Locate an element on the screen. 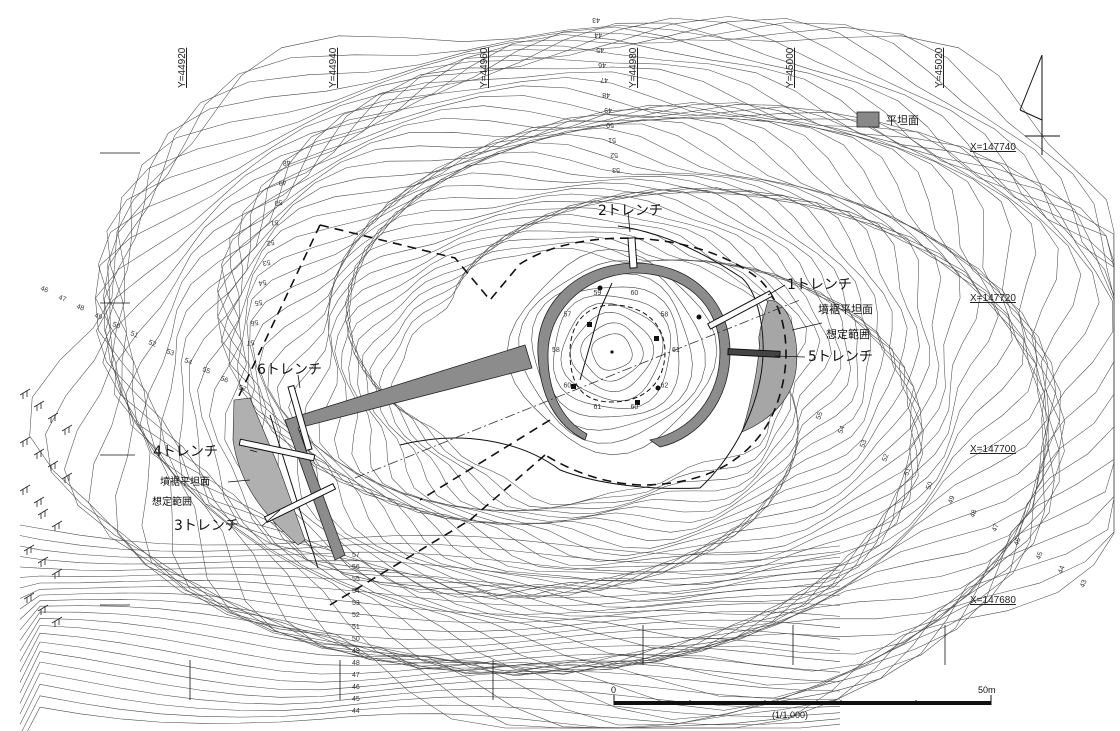 The image size is (1120, 731). trench-label-1: 1トレンチ is located at coordinates (819, 285).